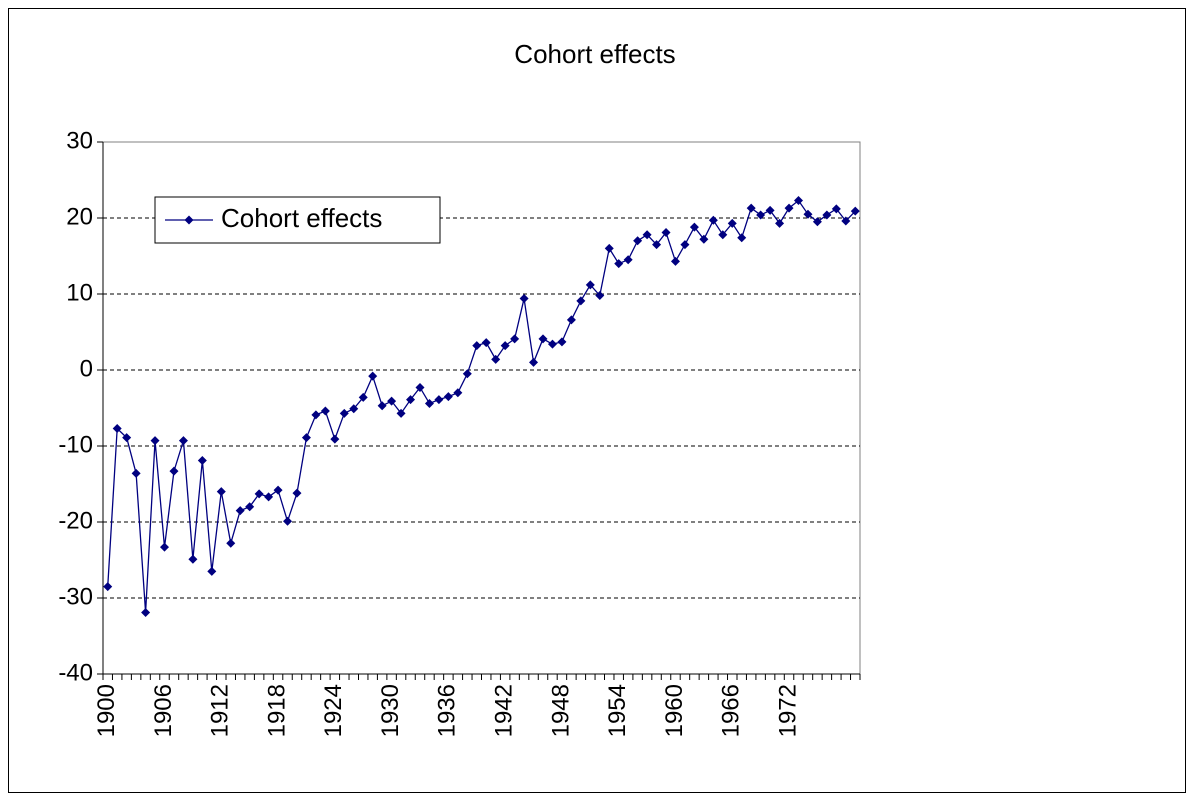 The image size is (1194, 799). I want to click on x-tick-label: 1966, so click(731, 710).